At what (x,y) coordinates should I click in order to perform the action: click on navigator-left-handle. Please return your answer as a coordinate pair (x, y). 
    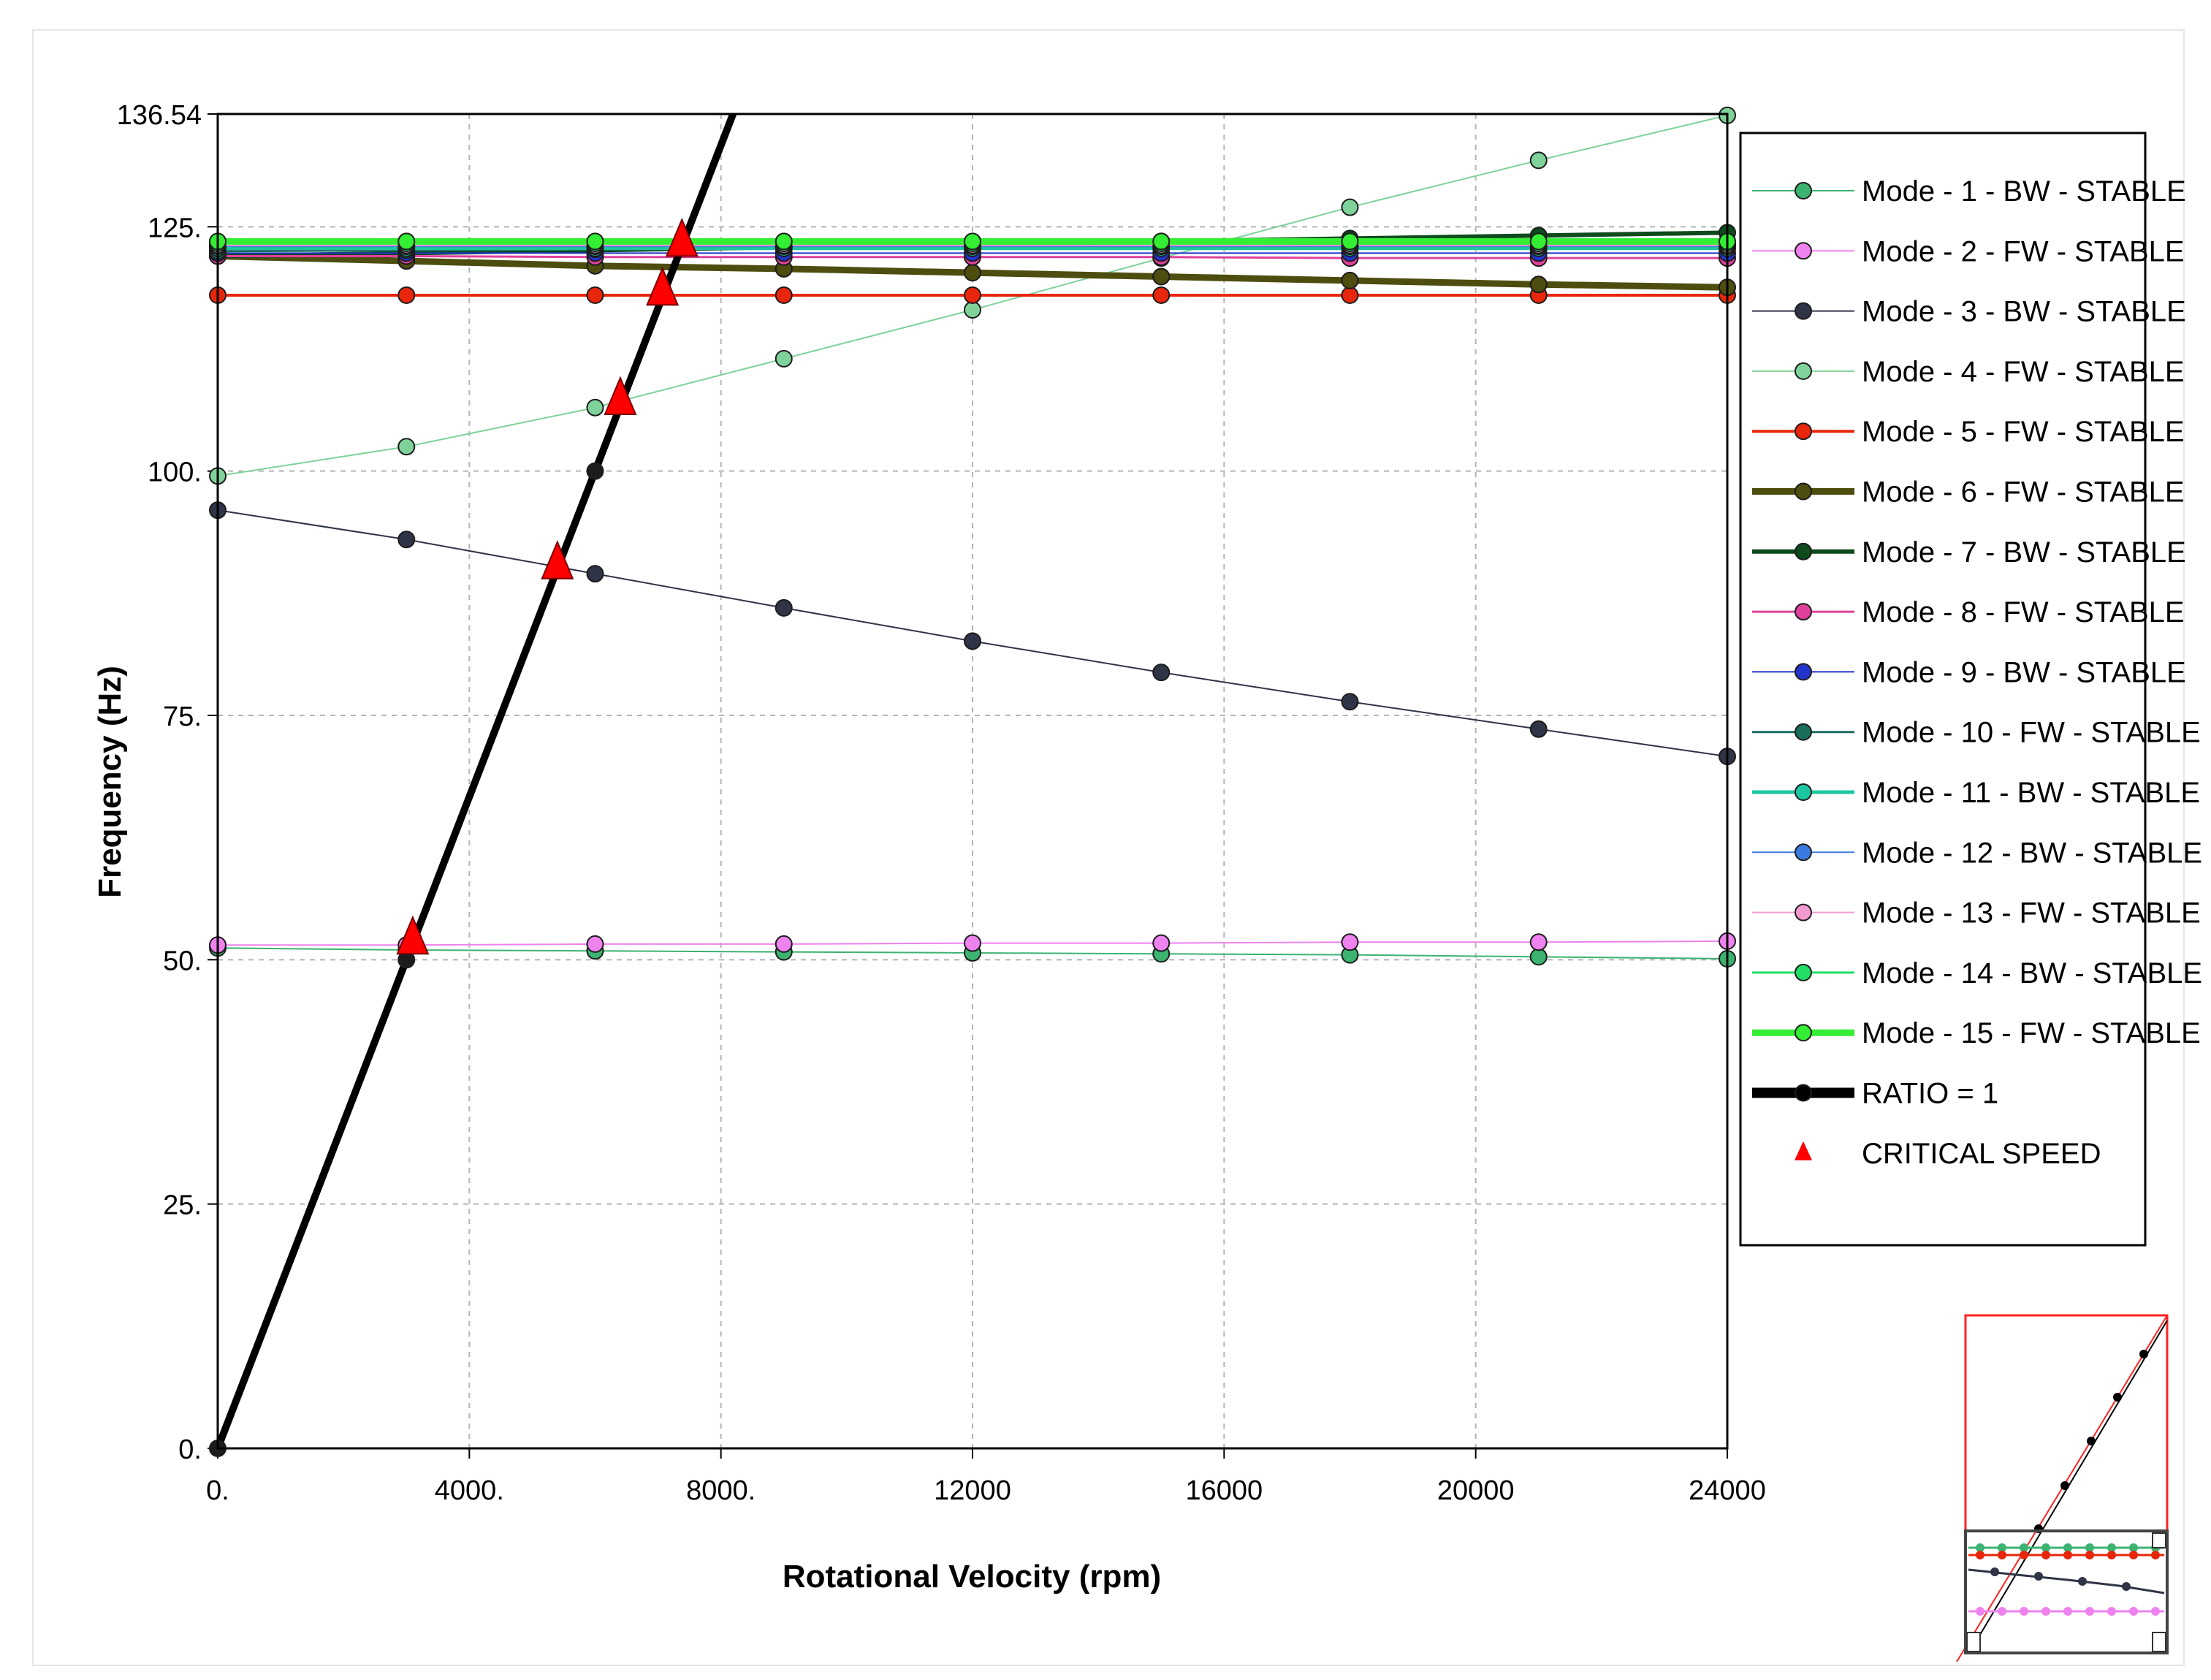
    Looking at the image, I should click on (1974, 1642).